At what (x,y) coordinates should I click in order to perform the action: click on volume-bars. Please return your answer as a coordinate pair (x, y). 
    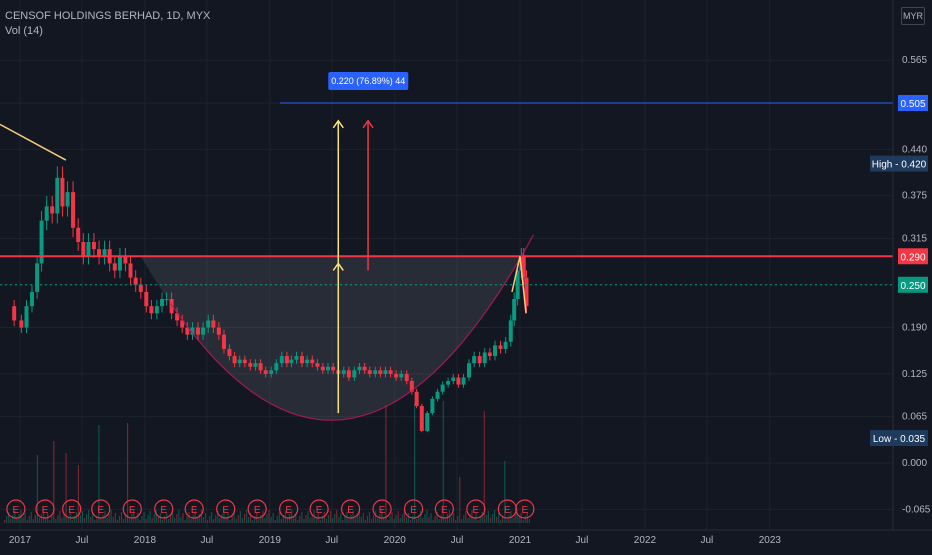
    Looking at the image, I should click on (267, 462).